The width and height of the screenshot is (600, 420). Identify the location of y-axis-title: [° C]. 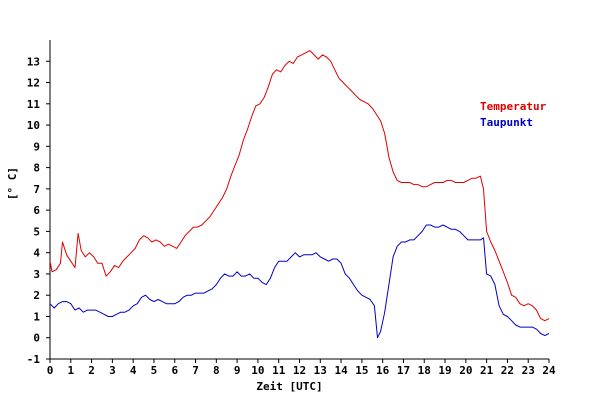
(12, 183).